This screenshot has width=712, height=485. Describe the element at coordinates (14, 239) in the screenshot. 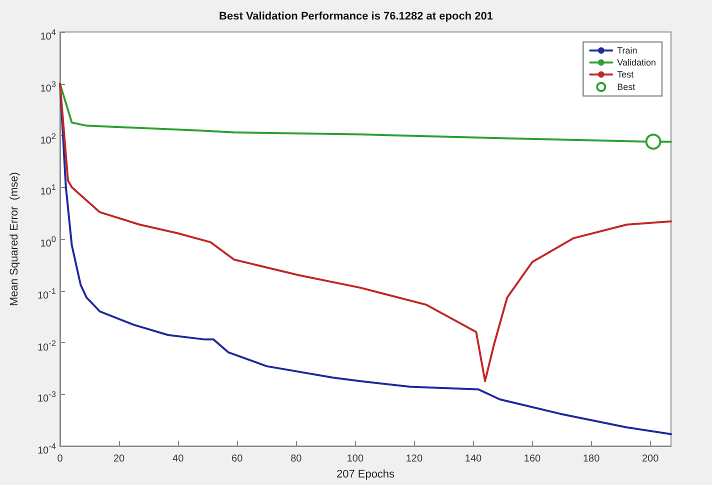

I see `y-axis-title: Mean Squared Error (mse)` at that location.